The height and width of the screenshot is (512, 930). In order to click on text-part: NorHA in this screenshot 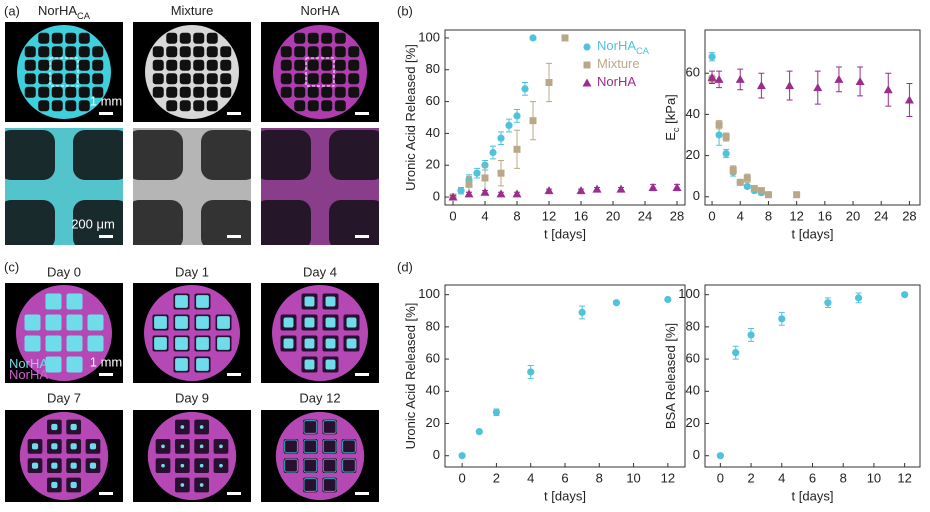, I will do `click(319, 10)`.